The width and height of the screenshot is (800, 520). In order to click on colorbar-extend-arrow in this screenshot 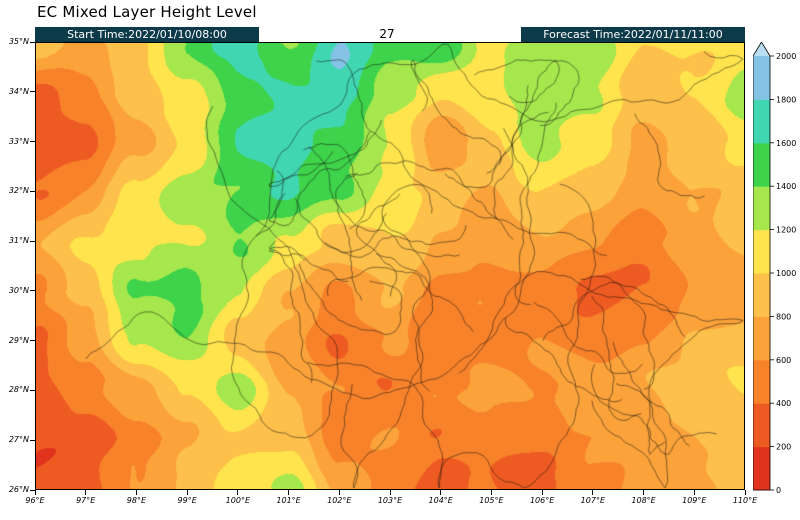, I will do `click(761, 49)`.